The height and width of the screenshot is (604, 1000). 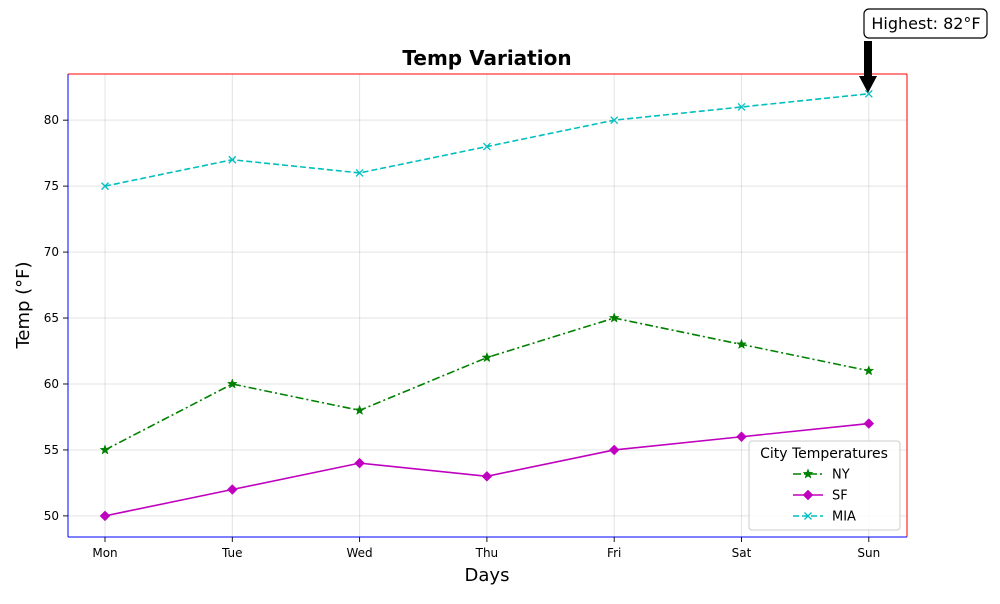 What do you see at coordinates (824, 454) in the screenshot?
I see `legend-title: City Temperatures` at bounding box center [824, 454].